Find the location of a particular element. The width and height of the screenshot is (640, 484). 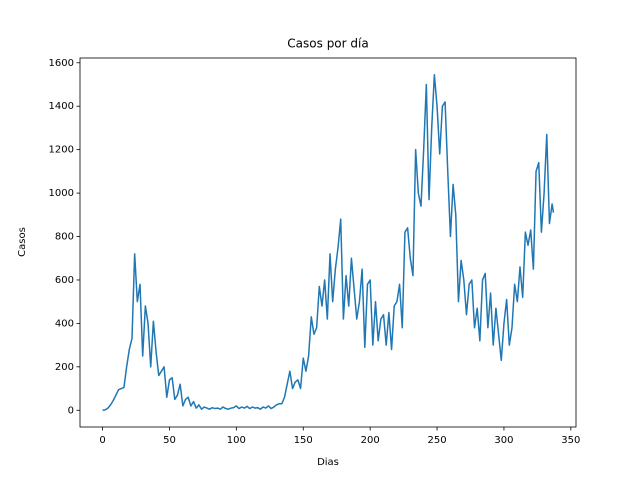

y-tick-label: 1600 is located at coordinates (61, 63).